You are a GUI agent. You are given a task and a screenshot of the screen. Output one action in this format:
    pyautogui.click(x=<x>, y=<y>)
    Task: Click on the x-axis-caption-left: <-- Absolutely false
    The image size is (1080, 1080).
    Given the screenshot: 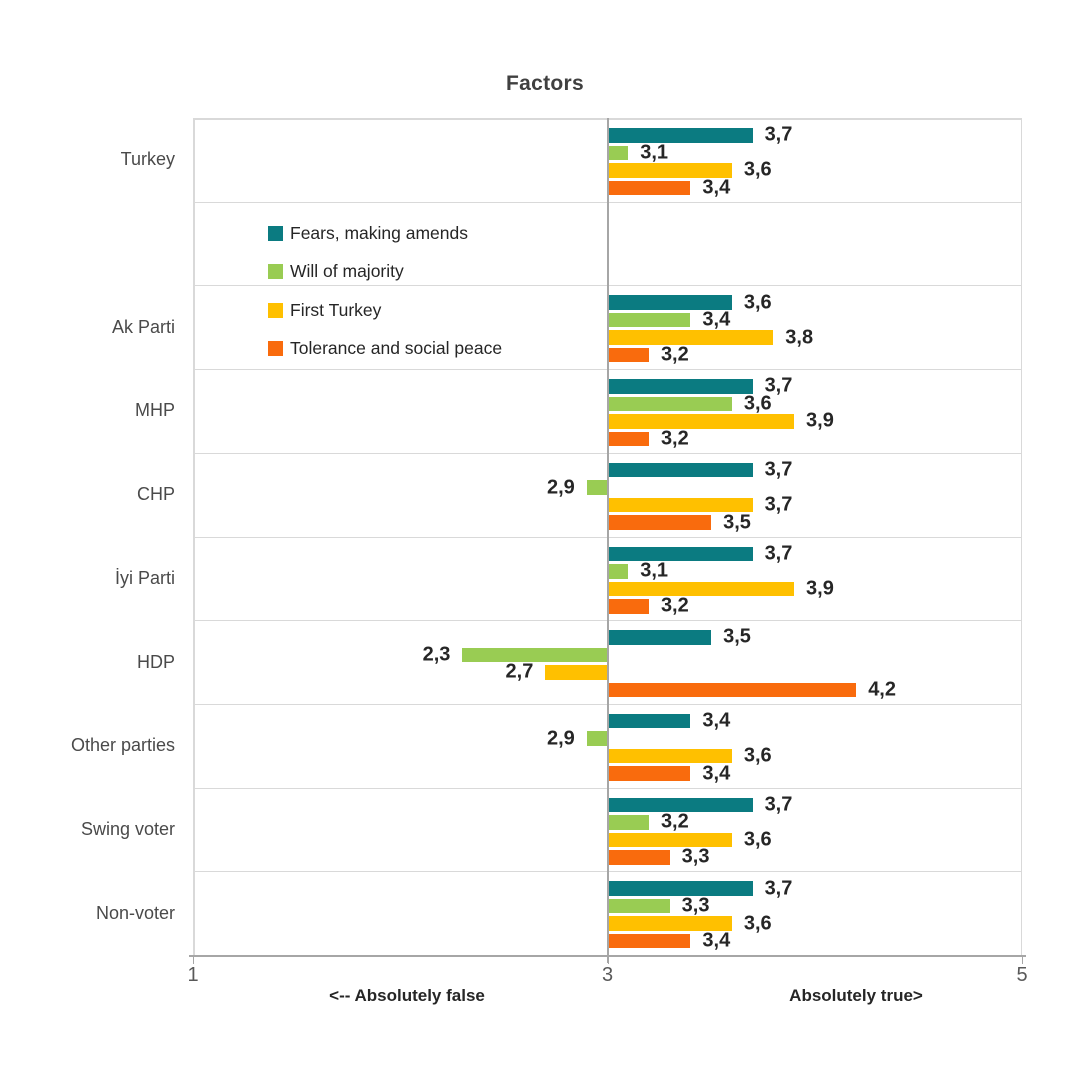 What is the action you would take?
    pyautogui.click(x=407, y=995)
    